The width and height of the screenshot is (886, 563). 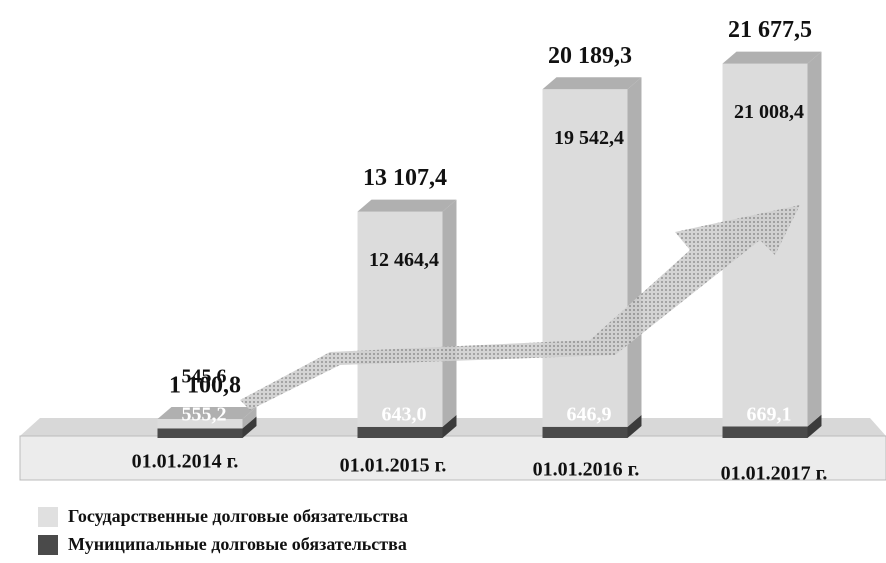 I want to click on x-tick-label: 01.01.2014 г., so click(x=185, y=462).